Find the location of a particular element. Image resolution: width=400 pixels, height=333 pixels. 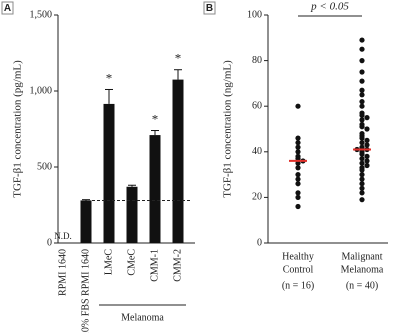

y-axis-title: TGF-β1 concentration (ng/mL) is located at coordinates (228, 129).